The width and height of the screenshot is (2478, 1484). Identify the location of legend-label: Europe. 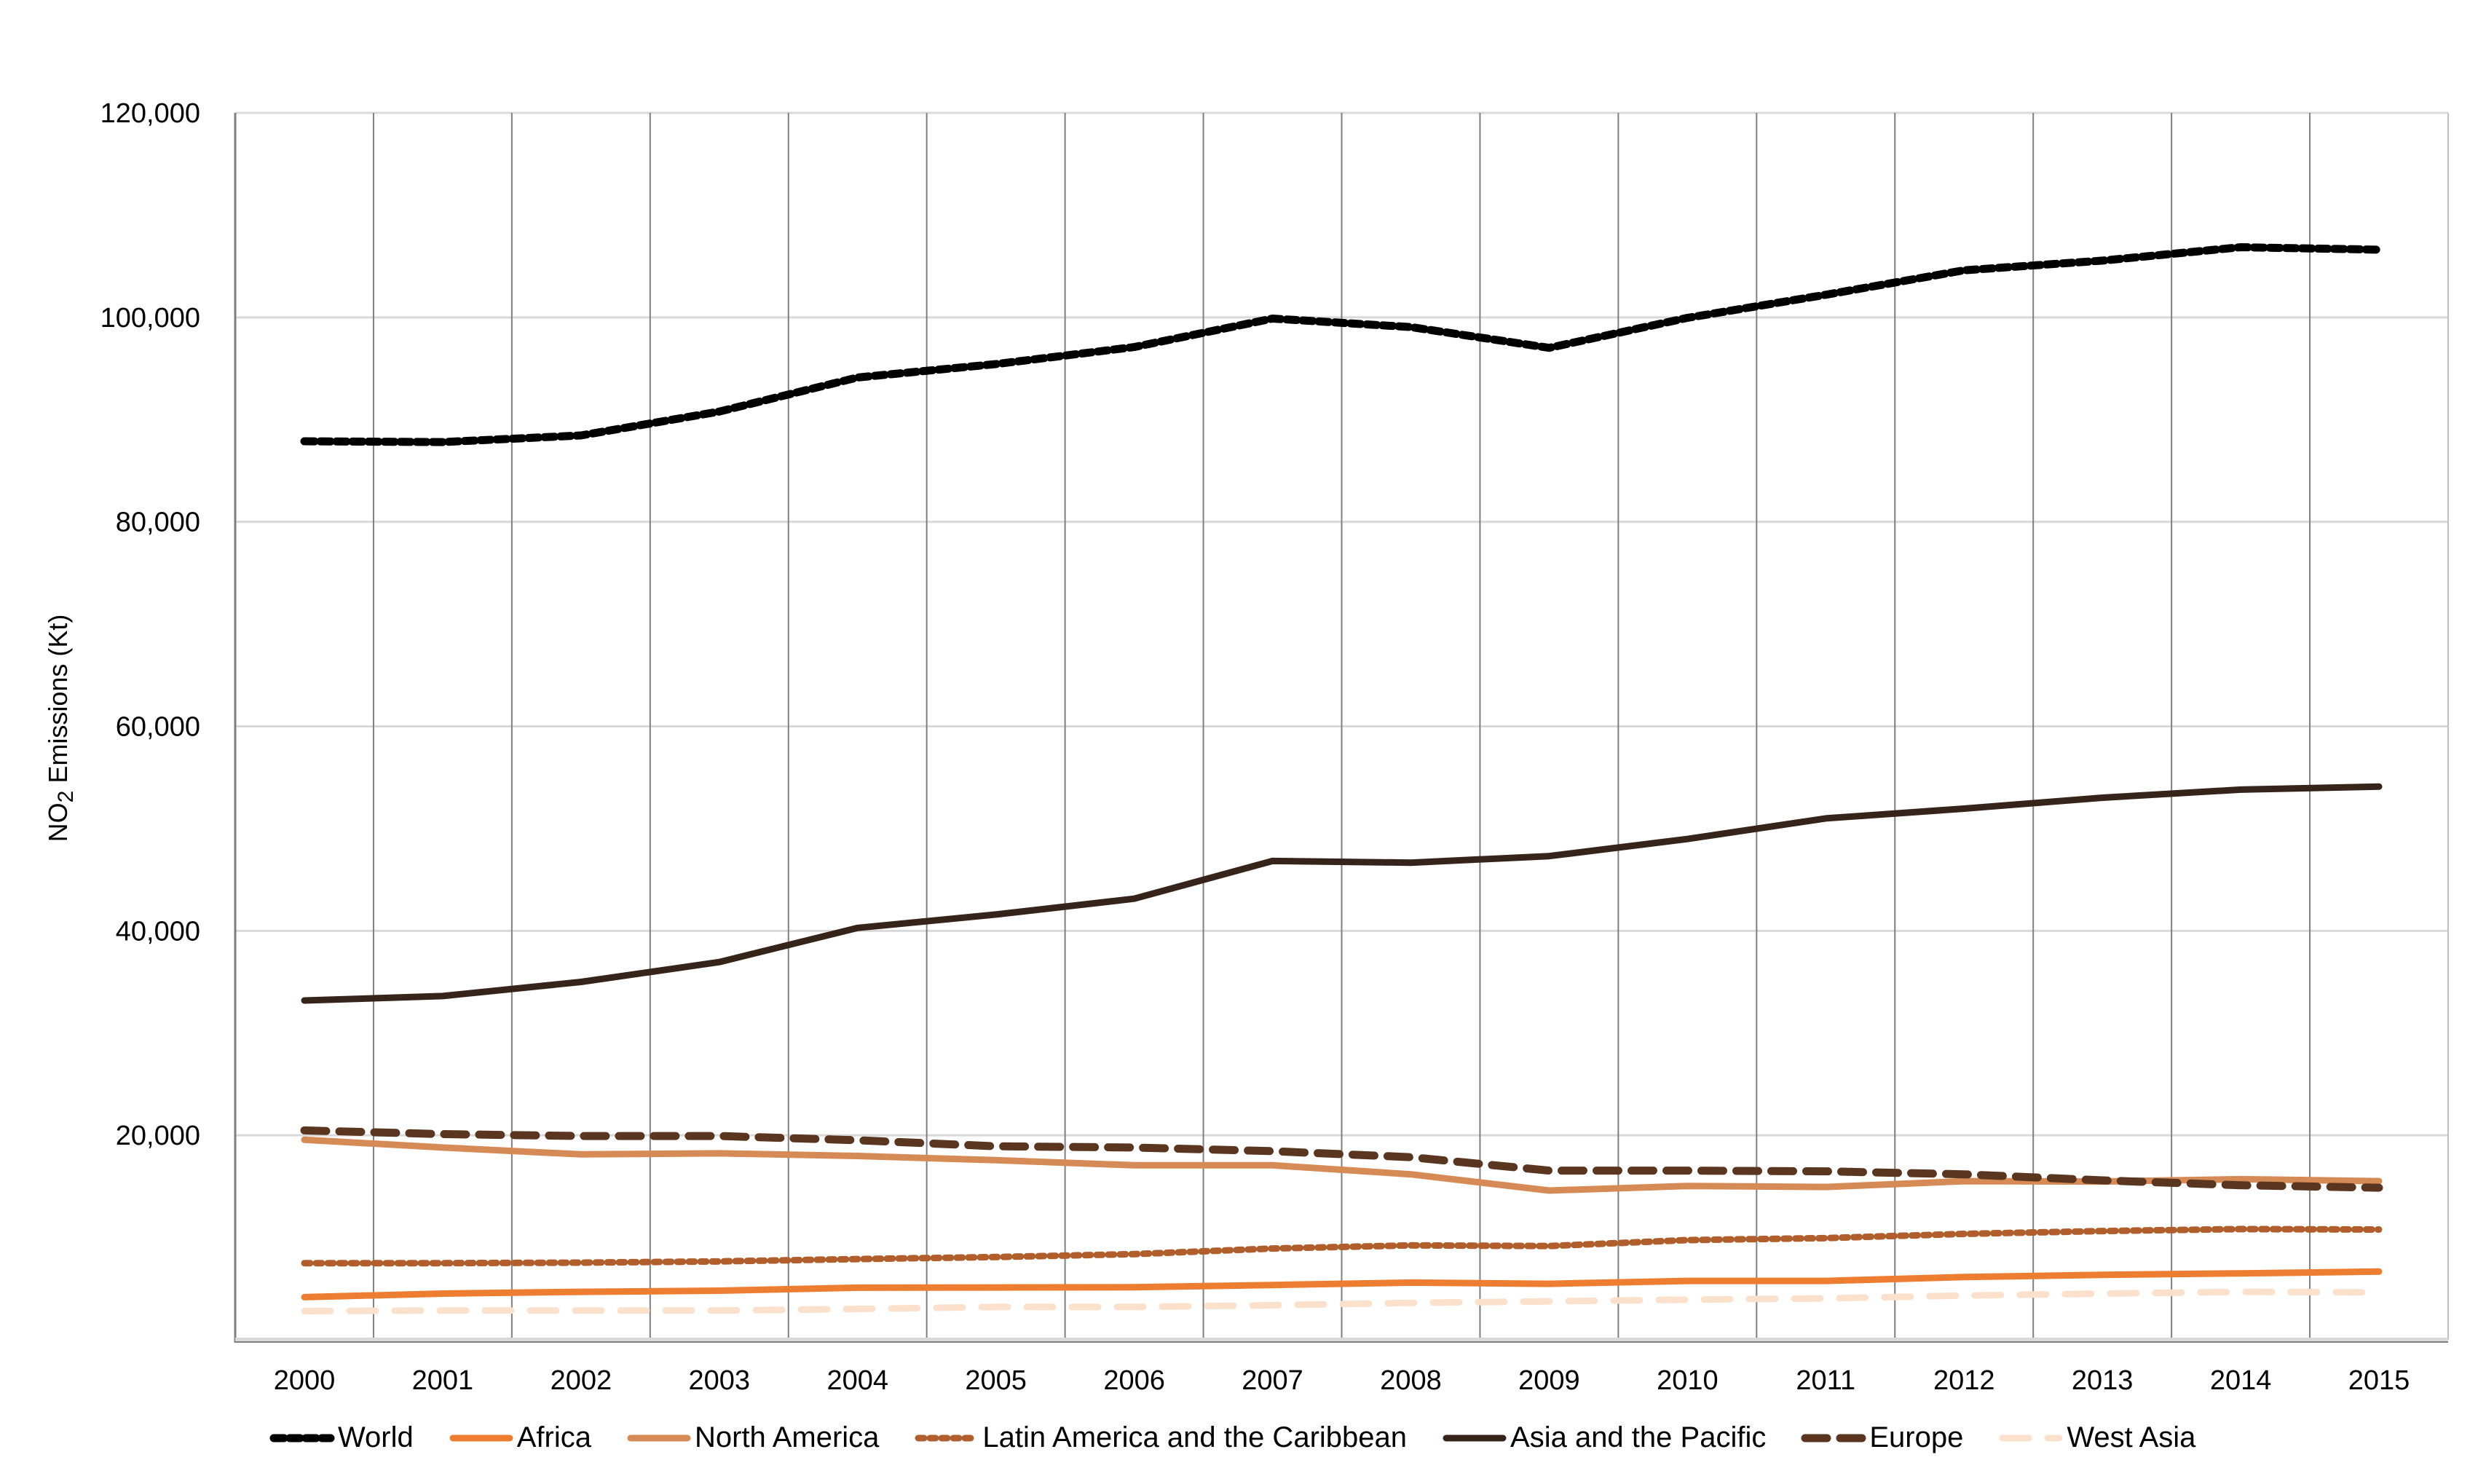
(1916, 1437).